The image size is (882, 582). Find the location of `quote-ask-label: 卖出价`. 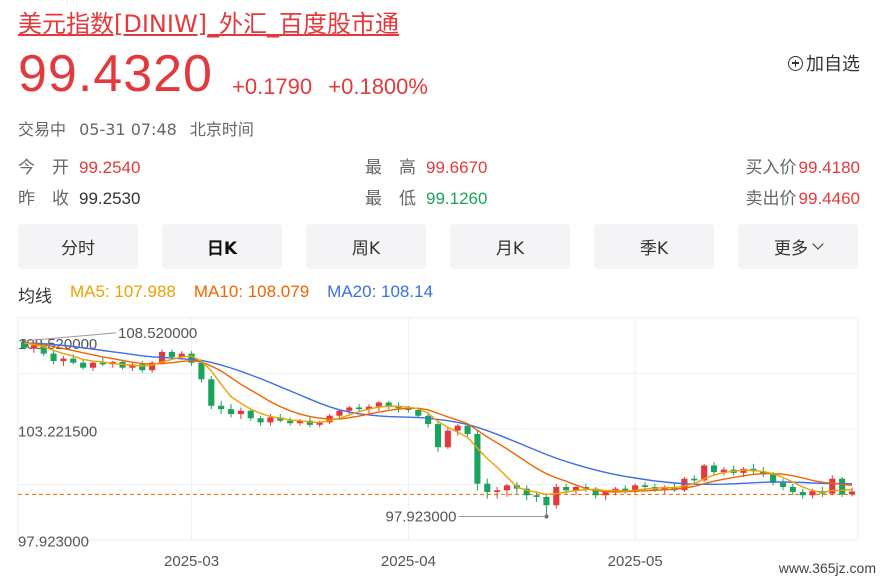

quote-ask-label: 卖出价 is located at coordinates (771, 199).